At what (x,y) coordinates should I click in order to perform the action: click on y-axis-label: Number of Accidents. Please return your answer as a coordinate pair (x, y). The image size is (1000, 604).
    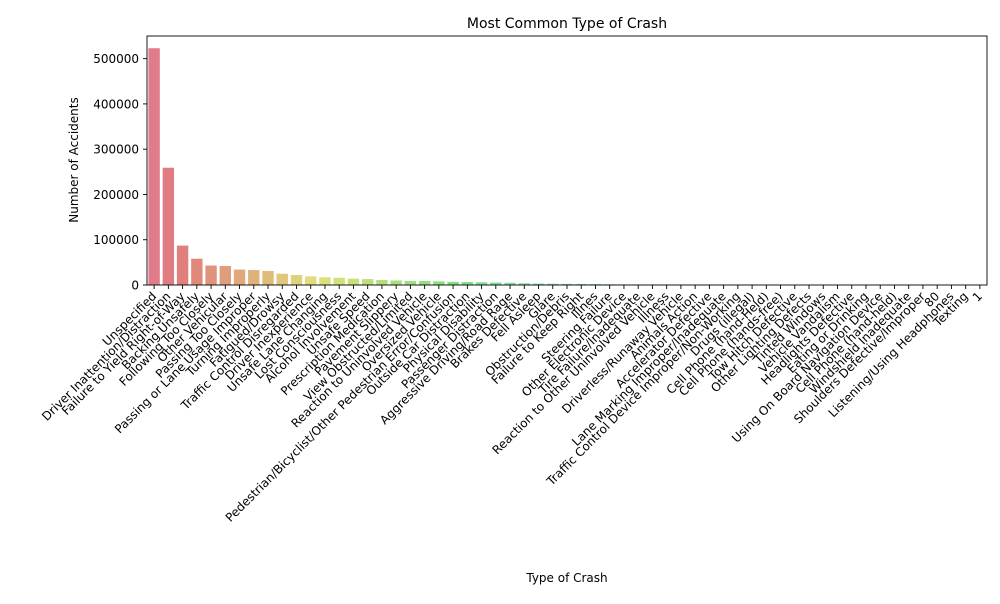
    Looking at the image, I should click on (74, 160).